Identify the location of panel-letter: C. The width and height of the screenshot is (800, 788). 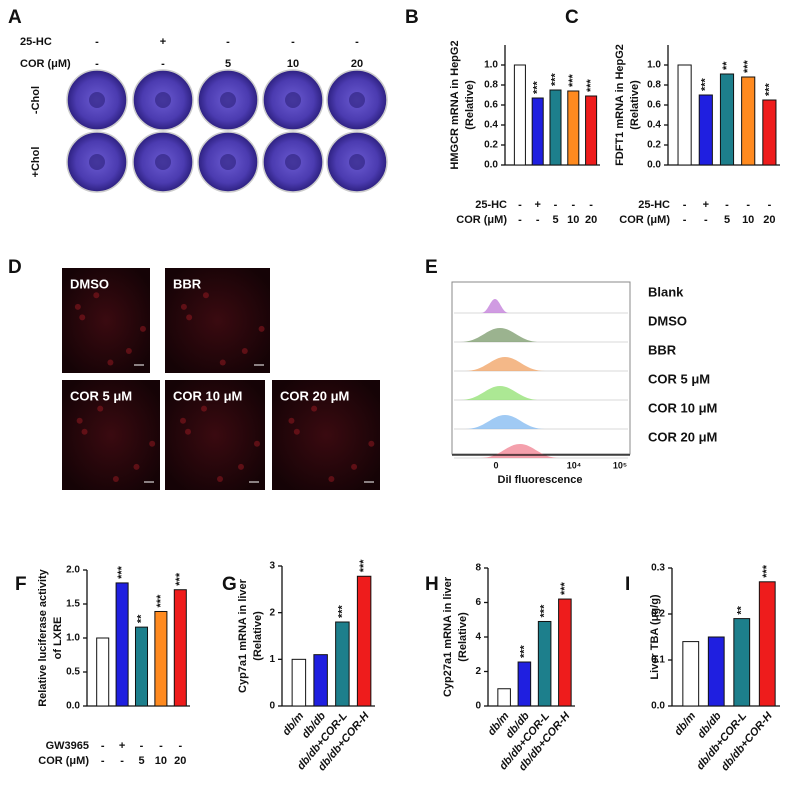
(572, 17).